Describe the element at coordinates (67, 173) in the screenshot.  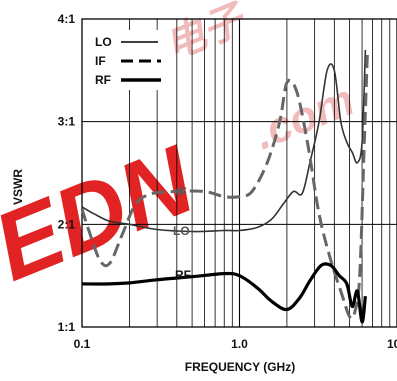
I see `y-tick-labels: 1:1 2:1 3:1 4:1` at that location.